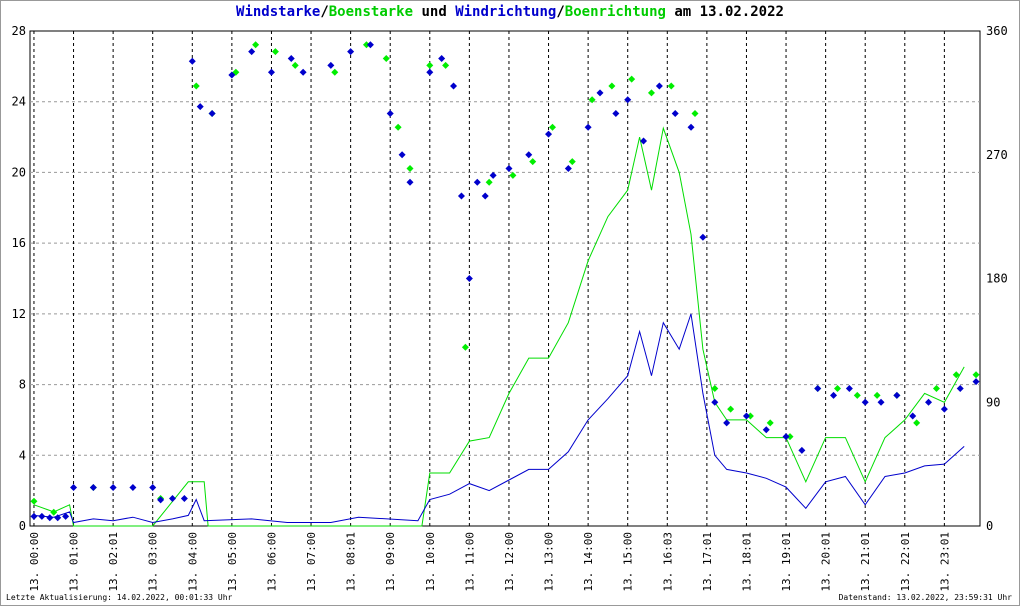 This screenshot has height=606, width=1020. What do you see at coordinates (74, 562) in the screenshot?
I see `x-tick-1: 13. 01:00` at bounding box center [74, 562].